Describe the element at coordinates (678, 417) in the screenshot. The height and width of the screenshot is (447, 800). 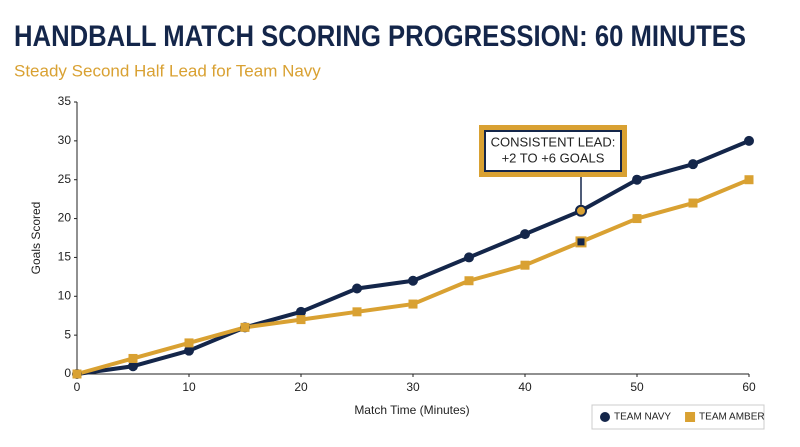
I see `legend-box` at that location.